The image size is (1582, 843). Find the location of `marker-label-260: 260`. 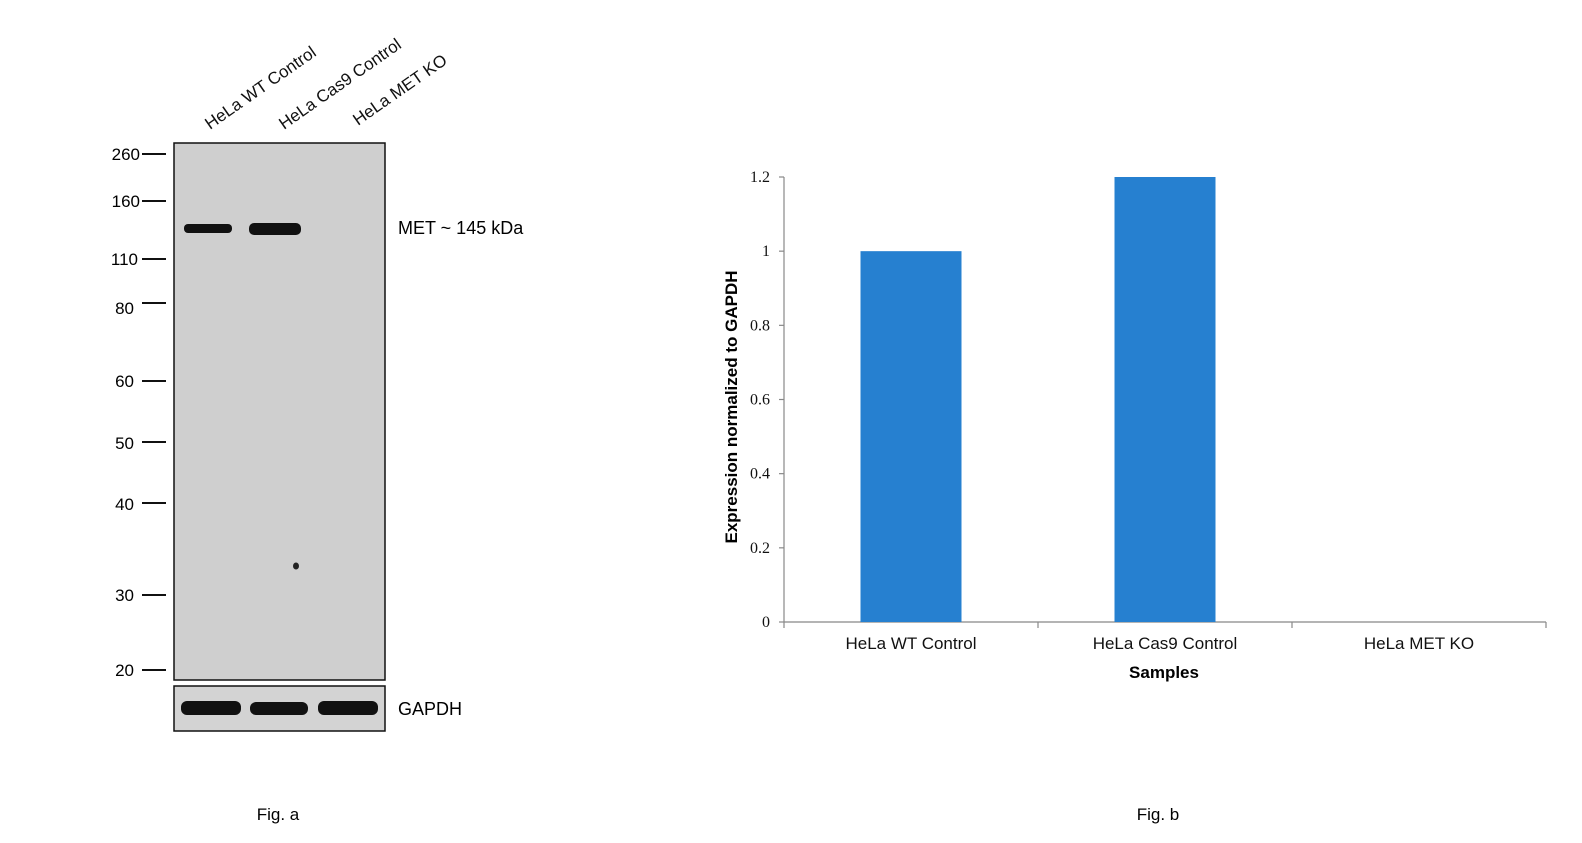

marker-label-260: 260 is located at coordinates (126, 154).